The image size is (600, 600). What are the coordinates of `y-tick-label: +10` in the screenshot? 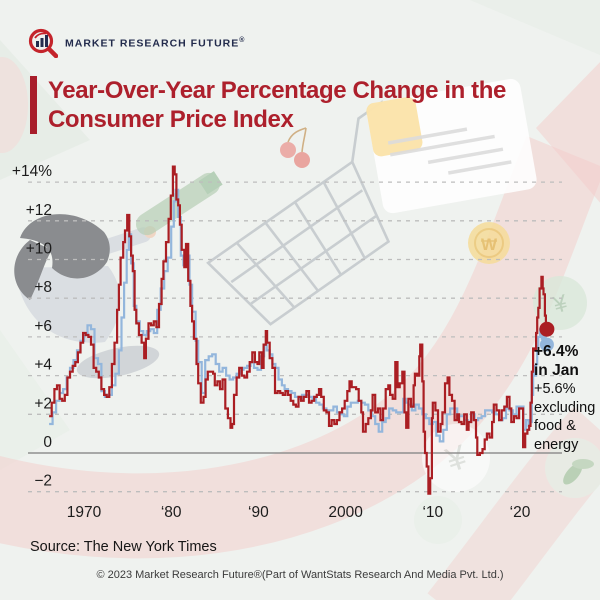 It's located at (39, 249).